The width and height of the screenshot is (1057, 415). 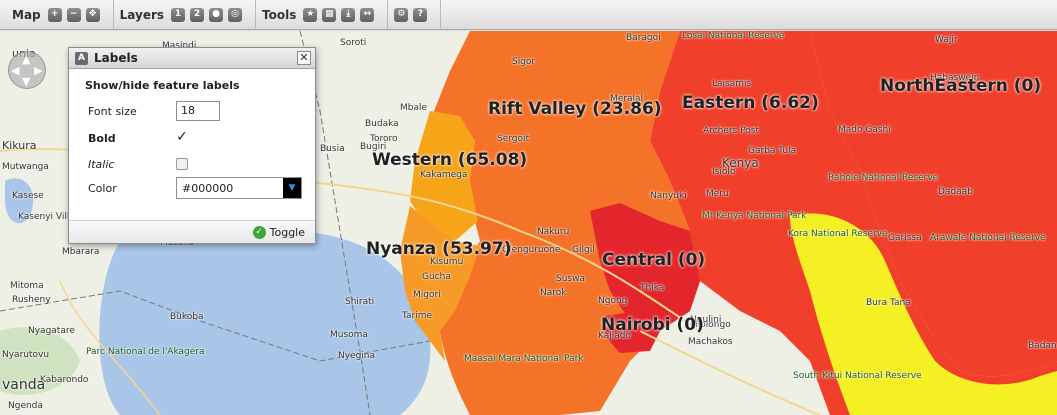 I want to click on place-label: Tororo, so click(x=384, y=139).